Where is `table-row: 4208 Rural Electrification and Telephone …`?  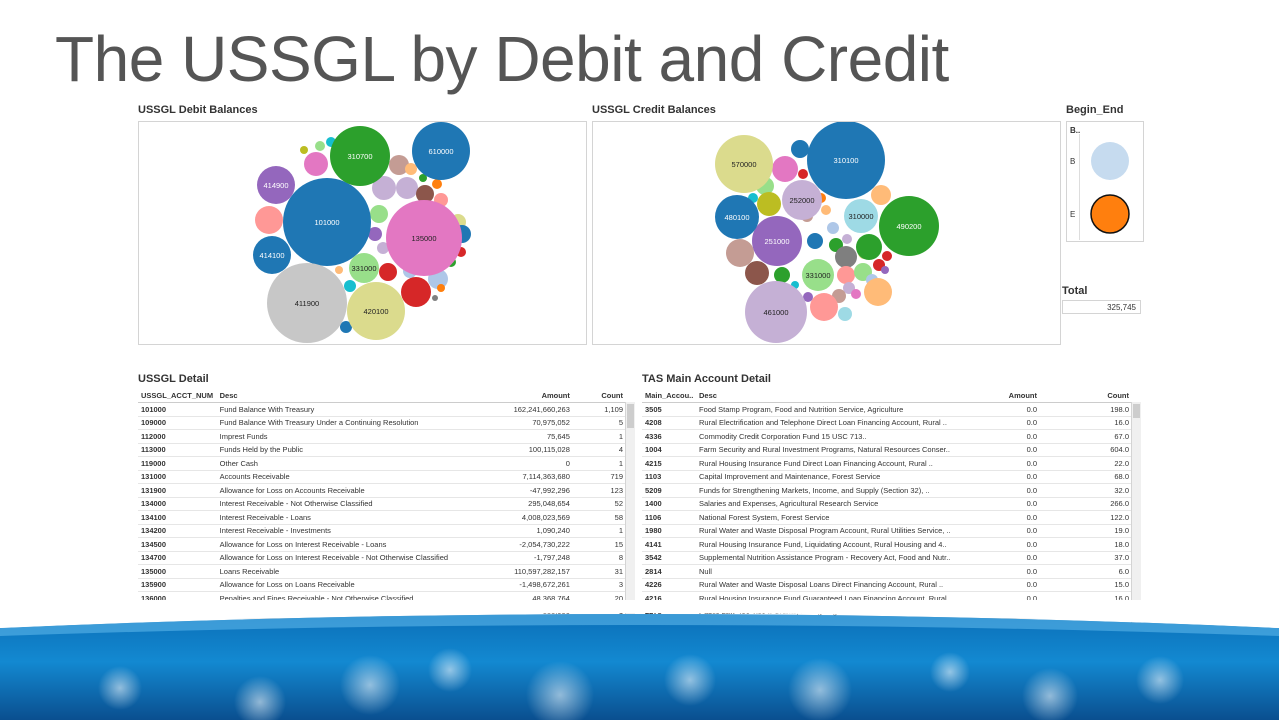
table-row: 4208 Rural Electrification and Telephone … is located at coordinates (887, 423).